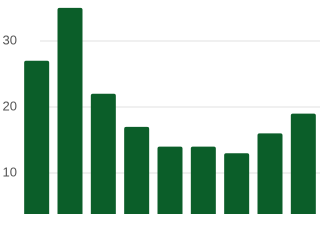  What do you see at coordinates (10, 105) in the screenshot?
I see `y-tick-label: 20` at bounding box center [10, 105].